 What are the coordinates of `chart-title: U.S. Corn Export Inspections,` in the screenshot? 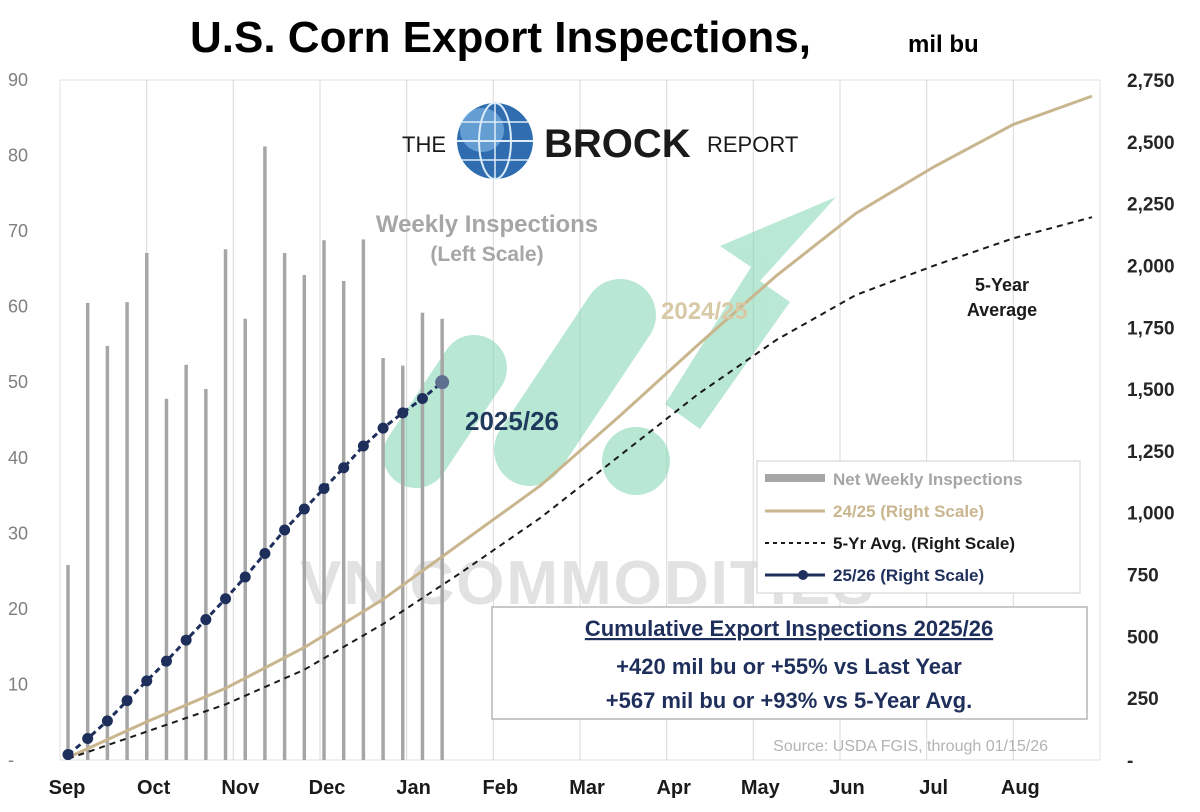 It's located at (500, 37).